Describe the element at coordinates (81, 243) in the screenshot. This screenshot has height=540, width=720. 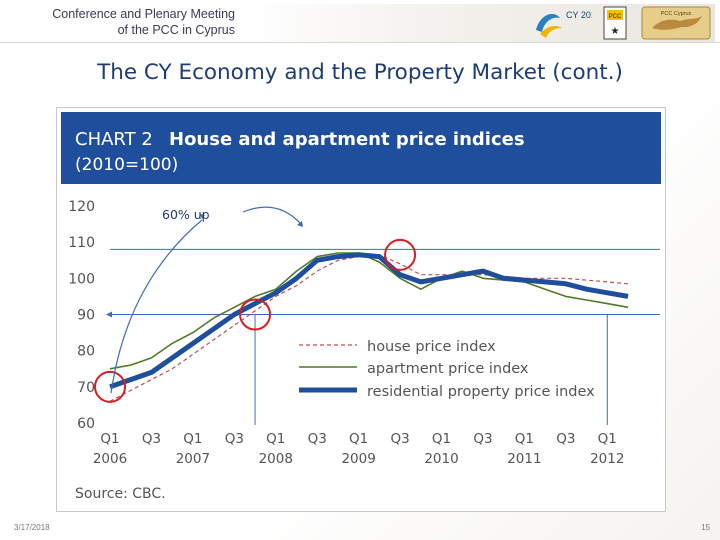
I see `y-tick-label: 110` at that location.